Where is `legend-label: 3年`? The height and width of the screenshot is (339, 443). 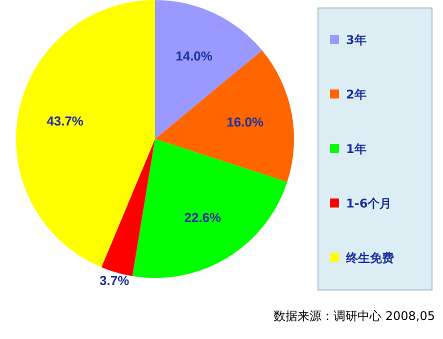 legend-label: 3年 is located at coordinates (356, 40).